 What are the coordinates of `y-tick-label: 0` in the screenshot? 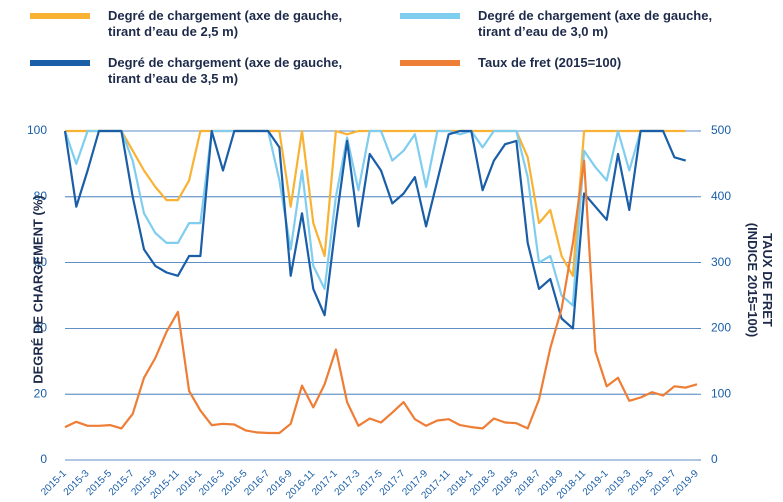 It's located at (43, 459).